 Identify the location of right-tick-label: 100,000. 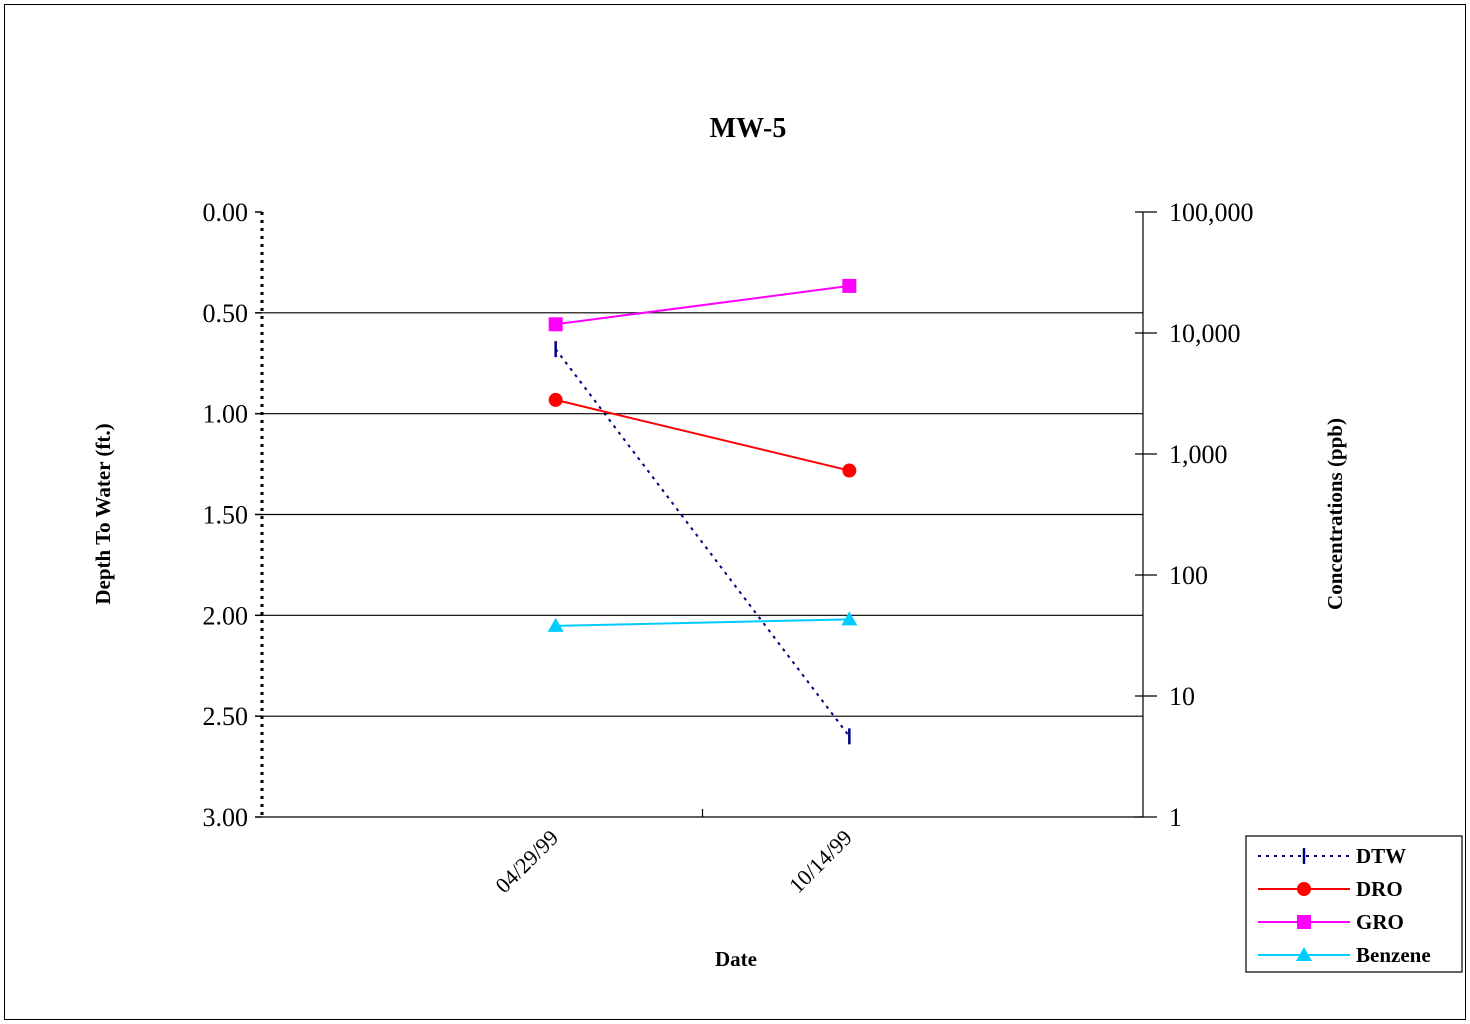
(1211, 212).